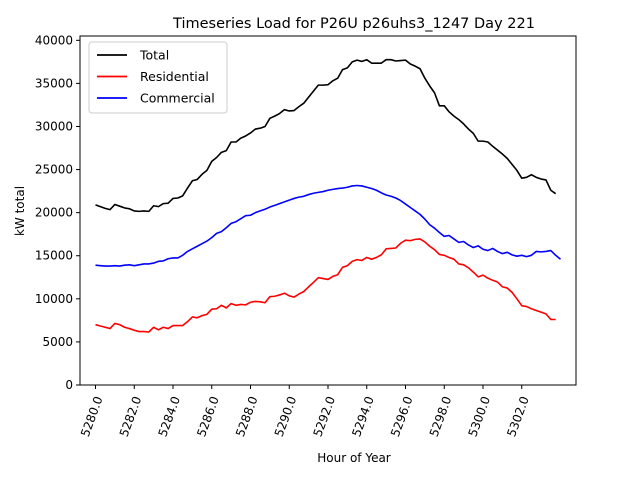  Describe the element at coordinates (170, 416) in the screenshot. I see `x-tick-label: 5284.0` at that location.